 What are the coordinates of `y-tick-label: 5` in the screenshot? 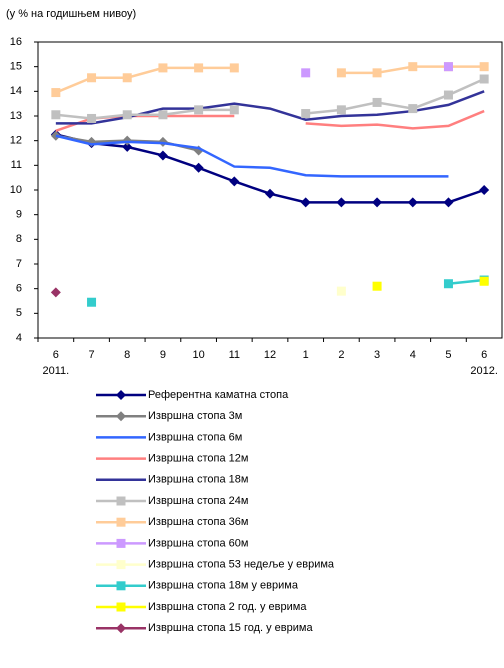 It's located at (19, 313).